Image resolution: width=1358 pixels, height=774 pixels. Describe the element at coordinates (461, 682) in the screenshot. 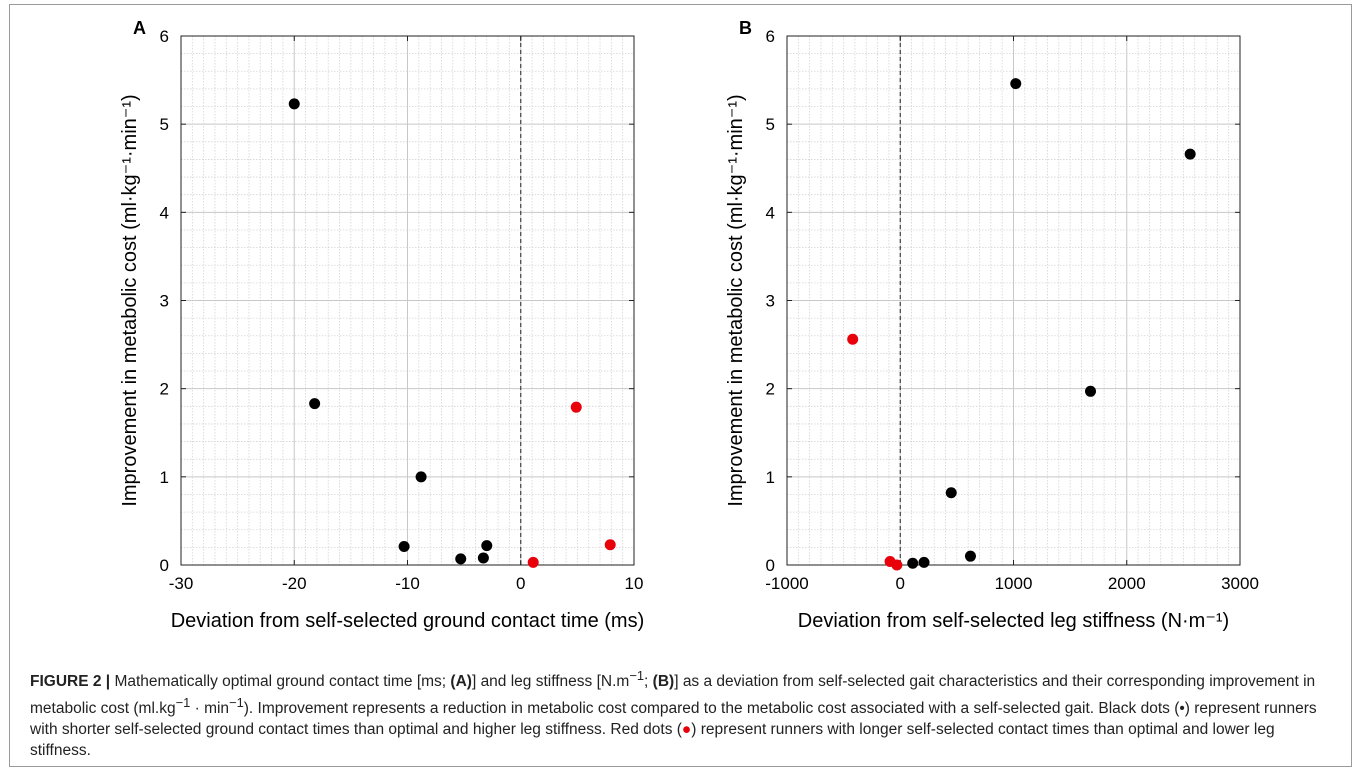

I see `caption-ref-a: (A)` at that location.